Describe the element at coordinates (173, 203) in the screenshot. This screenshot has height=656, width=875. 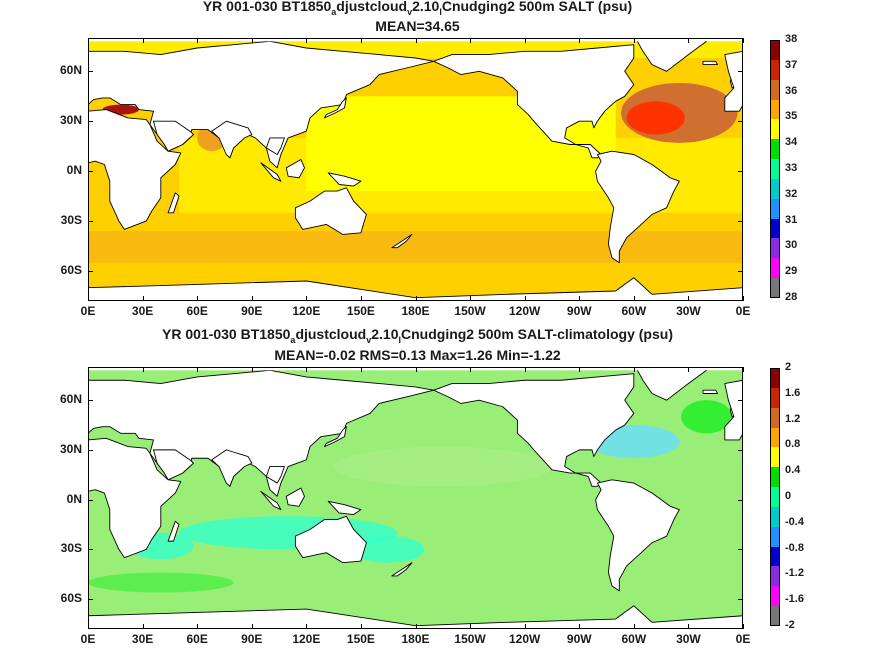
I see `landmass-madagascar` at that location.